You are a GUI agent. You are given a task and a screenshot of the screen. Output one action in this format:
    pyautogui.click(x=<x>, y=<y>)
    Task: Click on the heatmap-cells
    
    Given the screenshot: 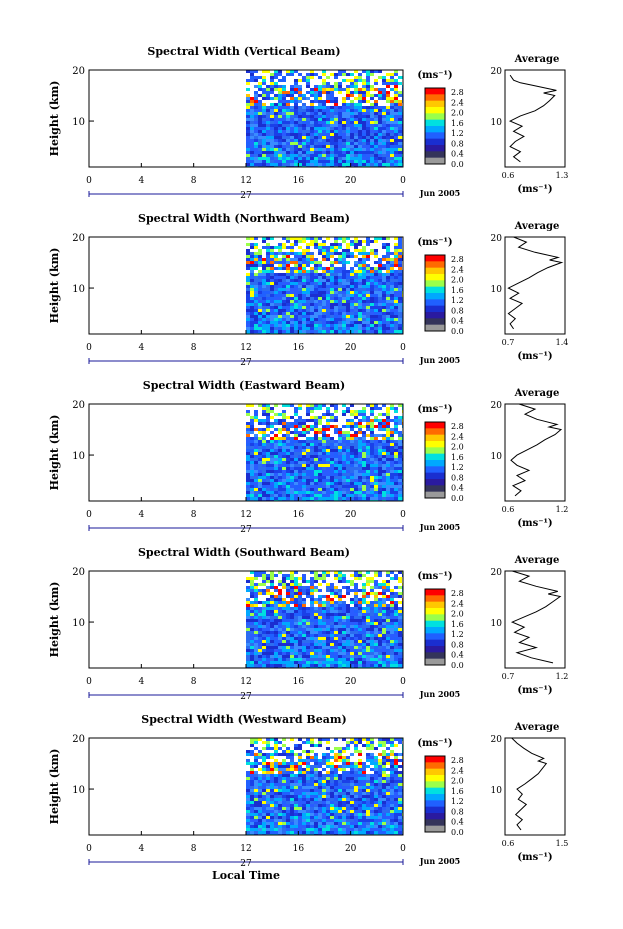 What is the action you would take?
    pyautogui.click(x=324, y=452)
    